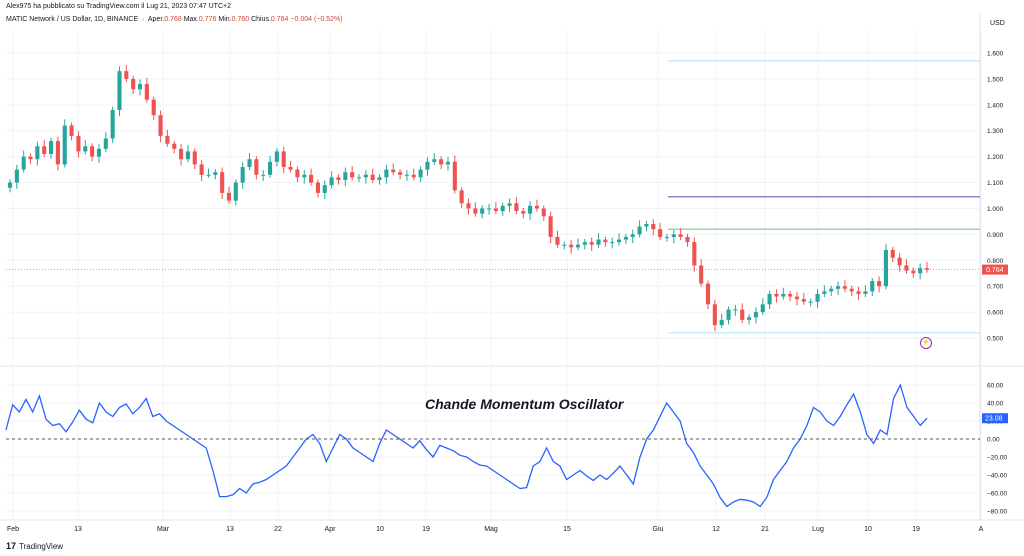  I want to click on price-tick-label: 1.500, so click(995, 79).